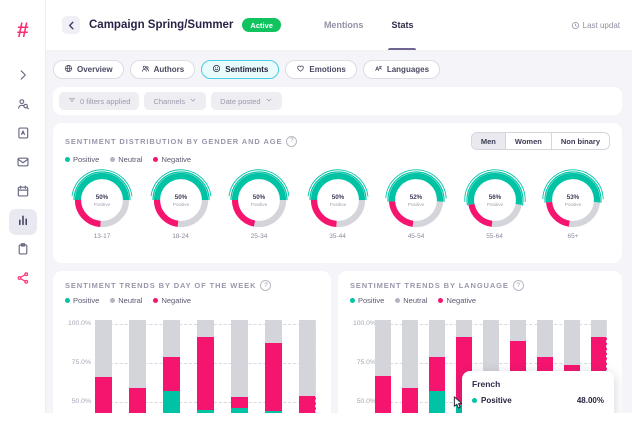  I want to click on pill-overview: Overview, so click(88, 69).